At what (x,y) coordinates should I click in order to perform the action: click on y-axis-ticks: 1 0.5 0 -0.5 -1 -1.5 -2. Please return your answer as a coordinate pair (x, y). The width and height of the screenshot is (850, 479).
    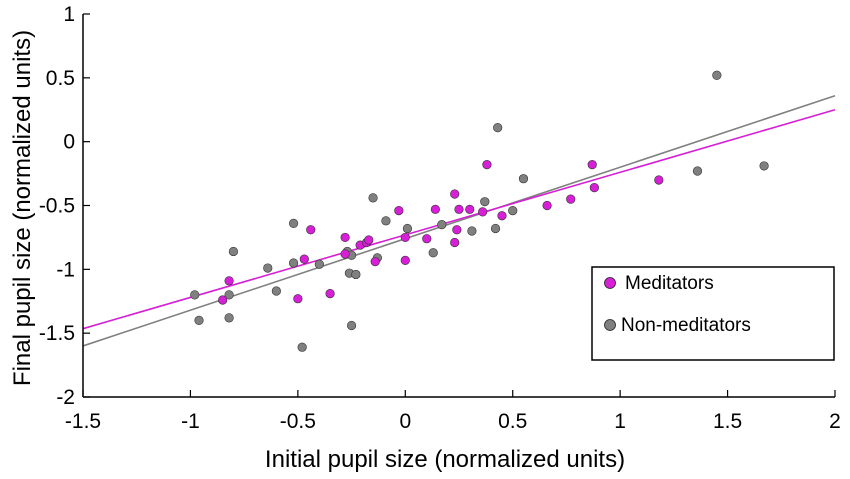
    Looking at the image, I should click on (64, 206).